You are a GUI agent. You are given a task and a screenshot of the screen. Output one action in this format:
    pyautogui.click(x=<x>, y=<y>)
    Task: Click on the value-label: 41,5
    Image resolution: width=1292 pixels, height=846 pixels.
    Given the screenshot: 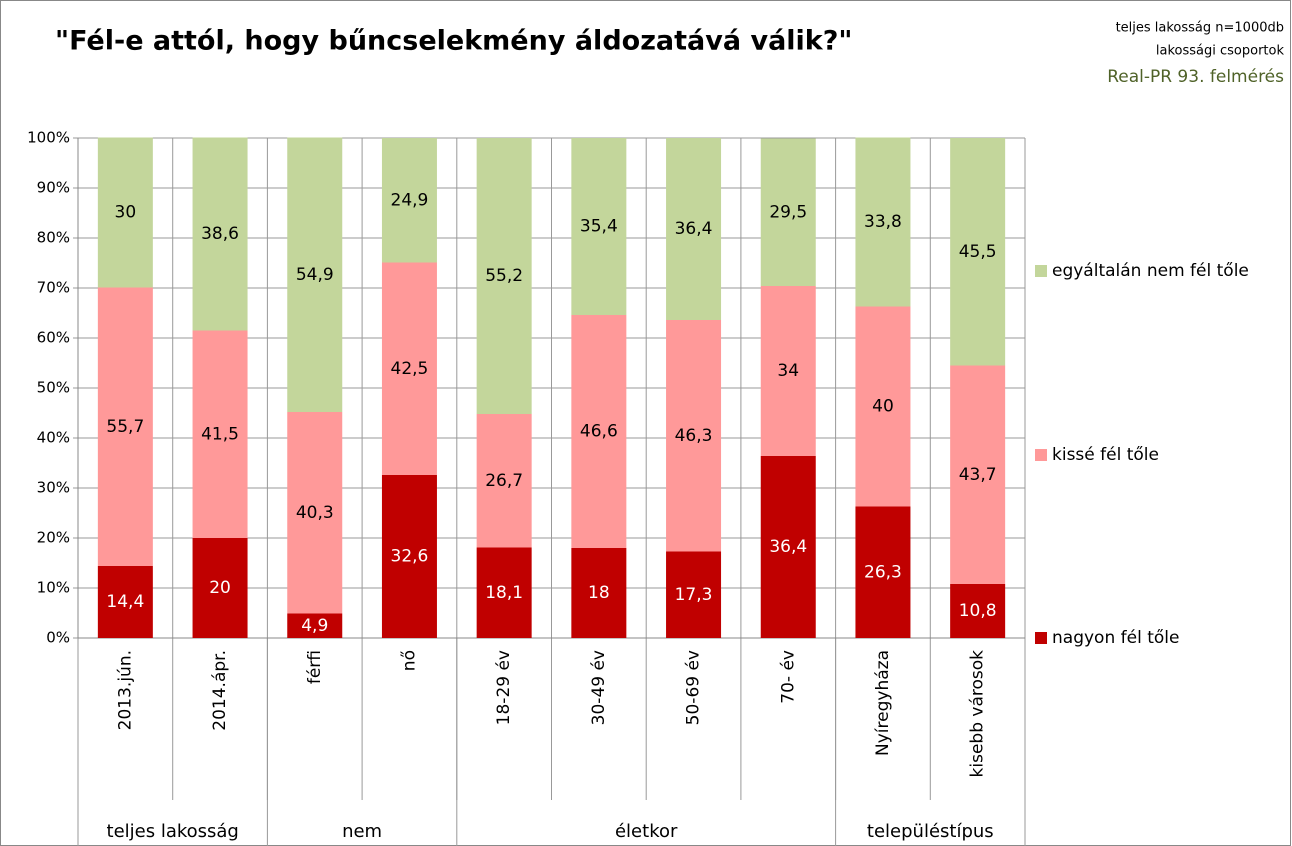 What is the action you would take?
    pyautogui.click(x=220, y=434)
    